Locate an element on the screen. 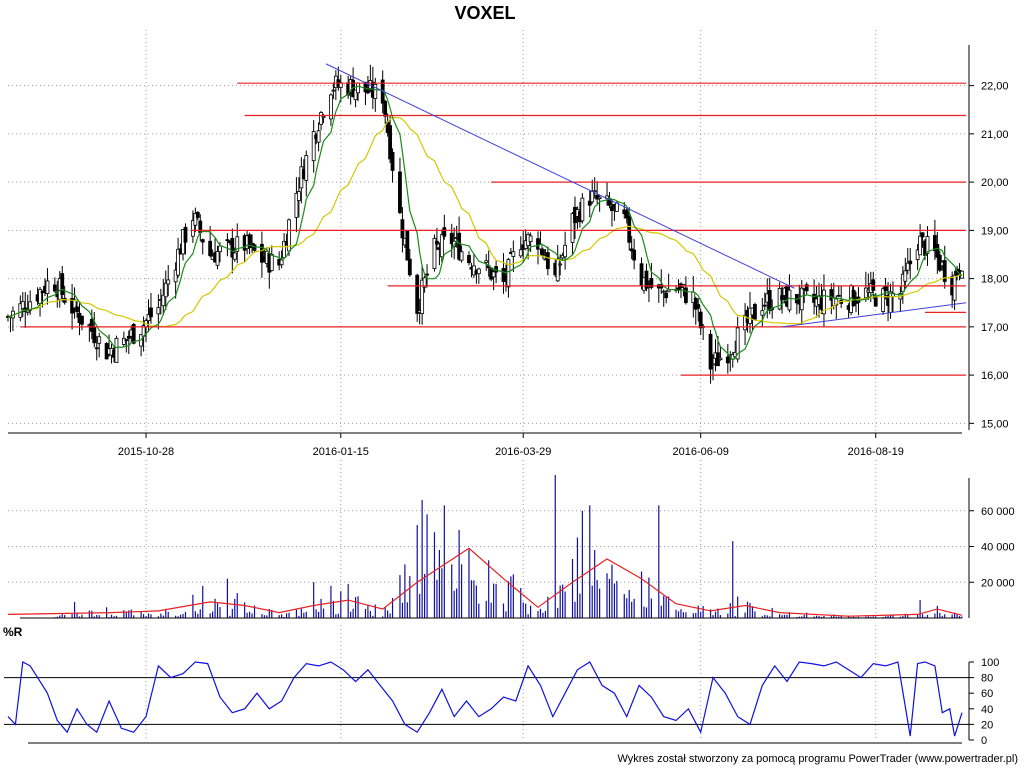 This screenshot has width=1024, height=768. volume-y-tick-label: 60 000 is located at coordinates (998, 512).